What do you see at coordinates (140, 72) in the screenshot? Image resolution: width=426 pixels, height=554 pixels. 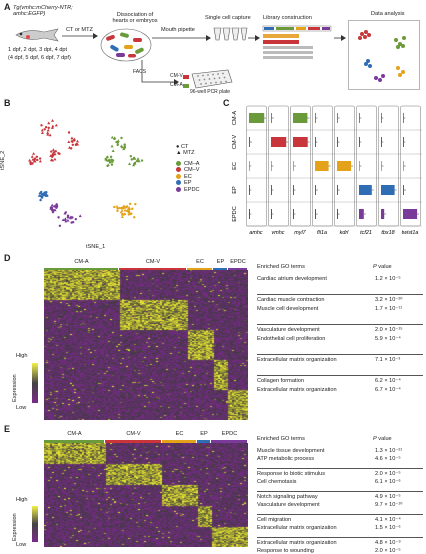 I see `fluor-sort-label: FACS` at bounding box center [140, 72].